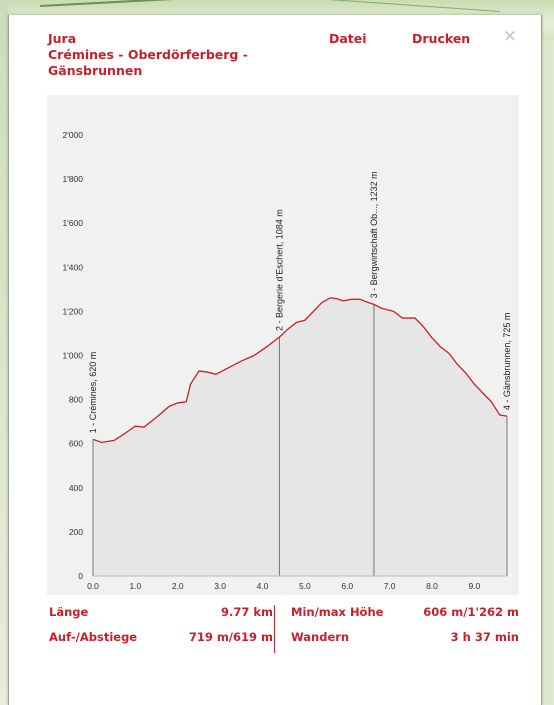 The width and height of the screenshot is (554, 705). Describe the element at coordinates (72, 267) in the screenshot. I see `y-tick-label: 1'400` at that location.